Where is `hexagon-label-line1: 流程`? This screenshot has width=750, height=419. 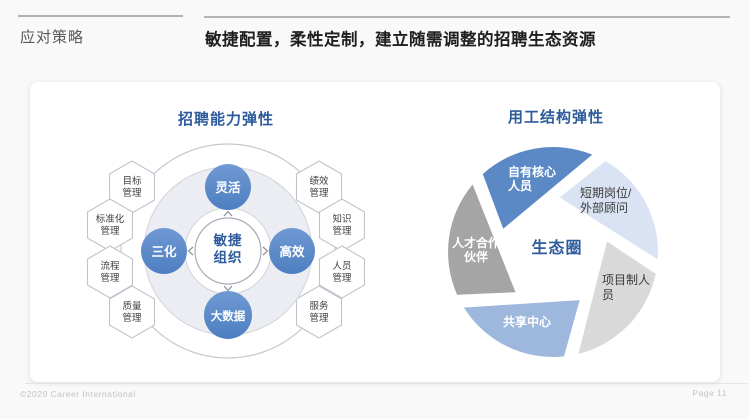
hexagon-label-line1: 流程 is located at coordinates (110, 266).